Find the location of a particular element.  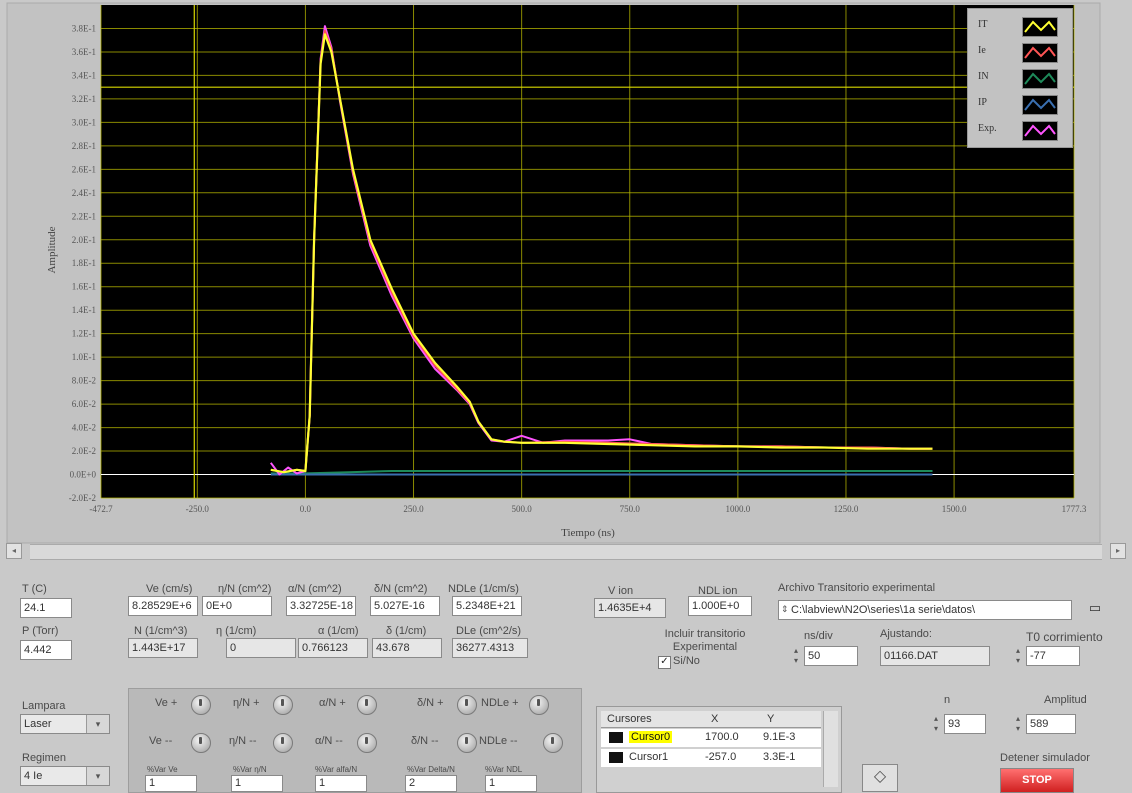

temperature-field: 24.1 is located at coordinates (46, 608).